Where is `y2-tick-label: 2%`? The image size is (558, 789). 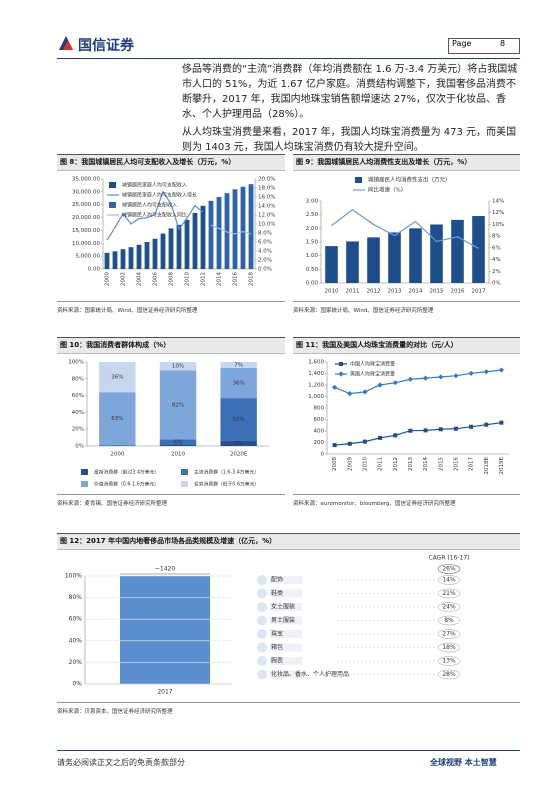 y2-tick-label: 2% is located at coordinates (496, 272).